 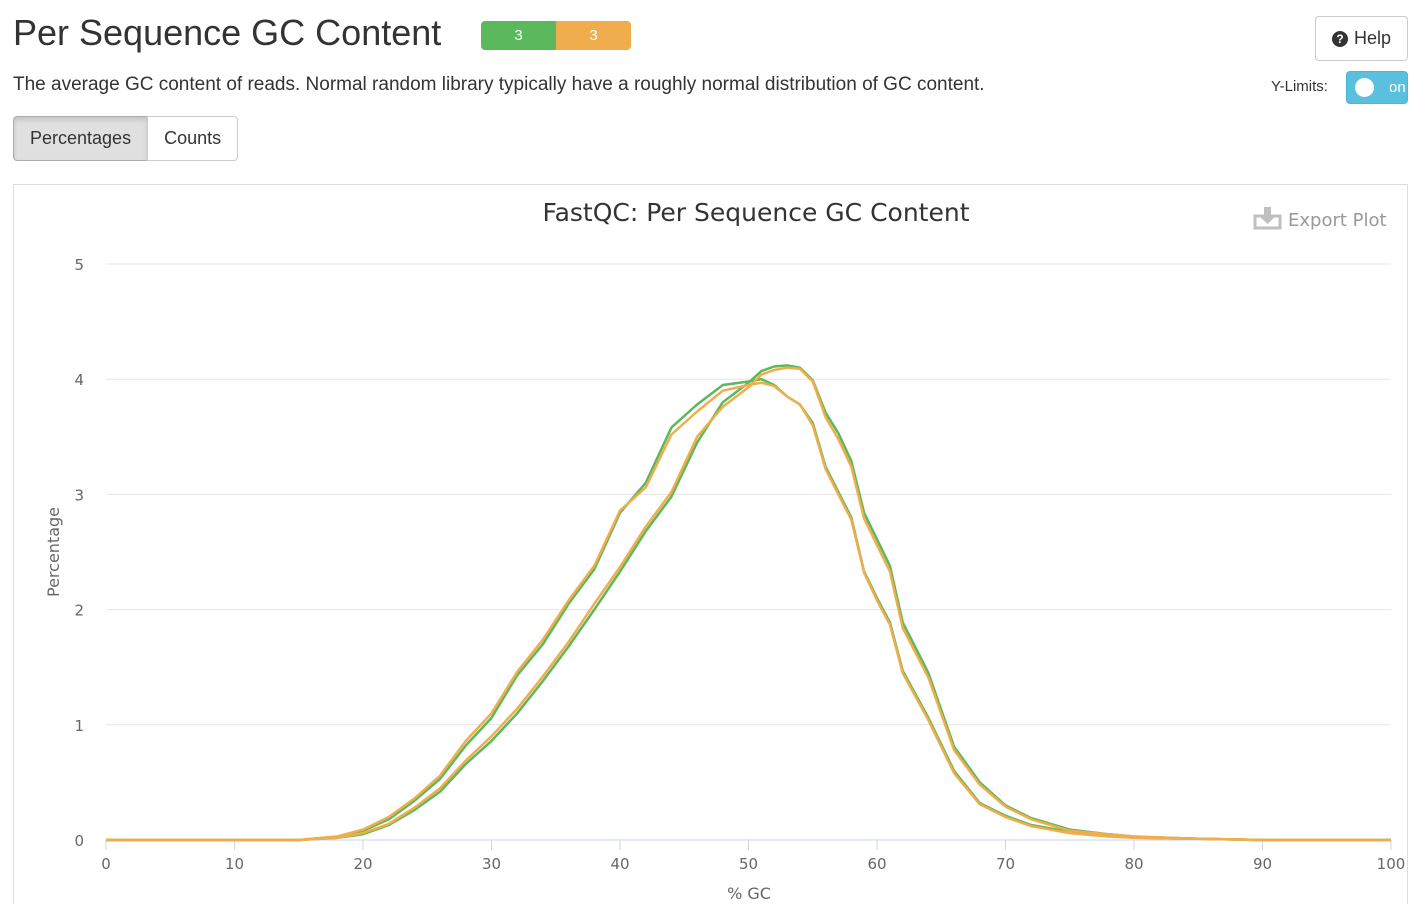 I want to click on tab-counts: Counts, so click(x=193, y=138).